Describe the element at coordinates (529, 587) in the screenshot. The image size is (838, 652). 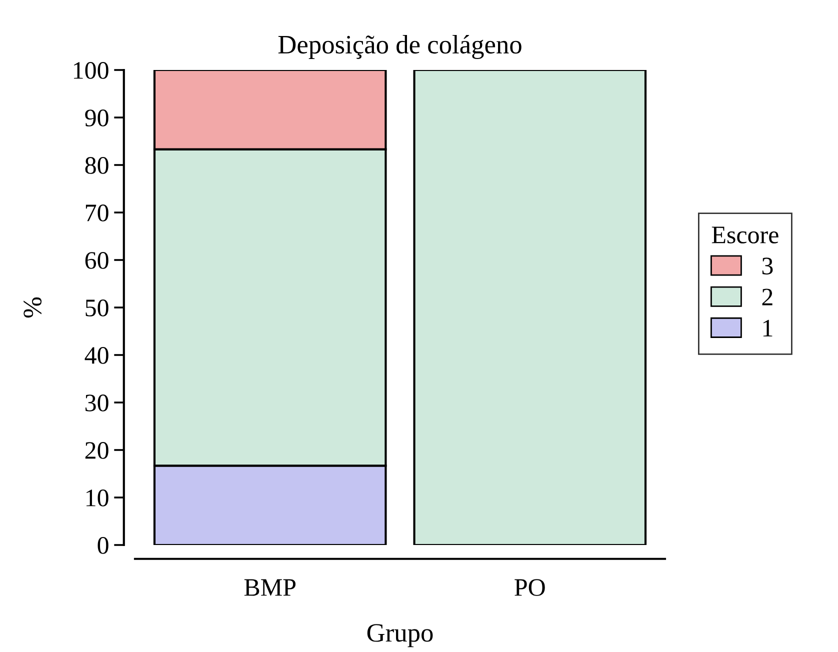
I see `x-tick-label: PO` at that location.